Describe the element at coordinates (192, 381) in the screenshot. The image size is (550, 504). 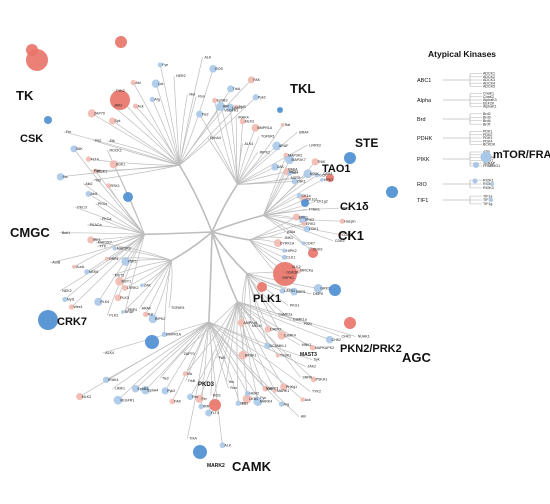
I see `kinase-label: TrkB` at that location.